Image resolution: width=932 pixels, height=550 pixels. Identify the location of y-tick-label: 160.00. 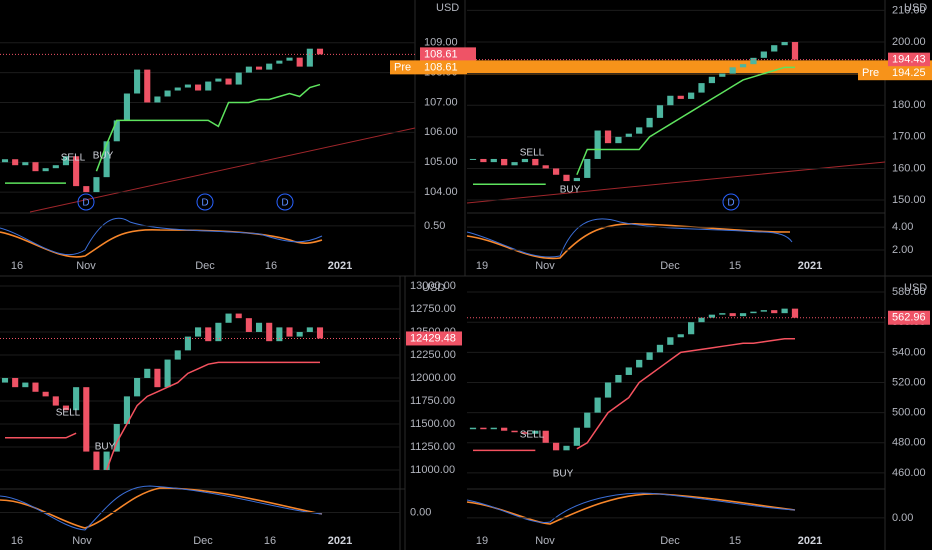
(909, 168).